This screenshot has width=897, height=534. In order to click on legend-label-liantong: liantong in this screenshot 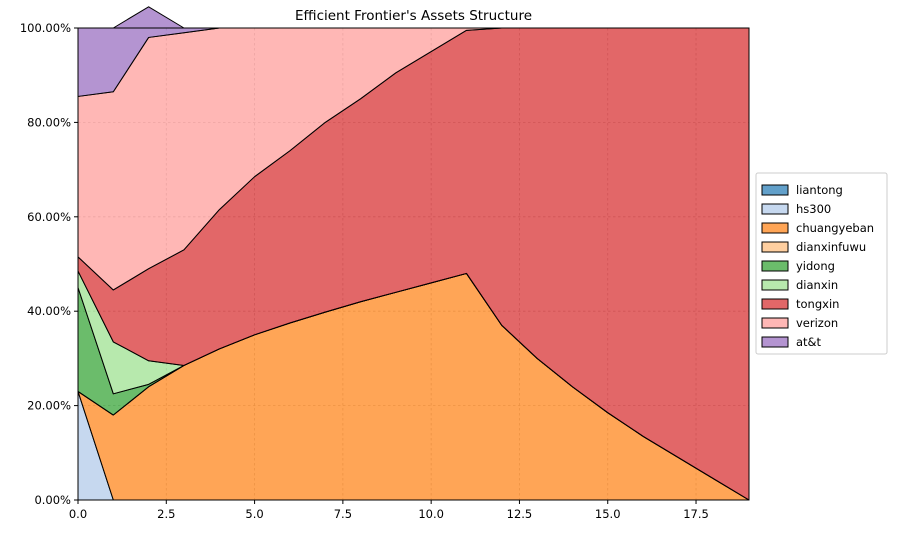, I will do `click(819, 190)`.